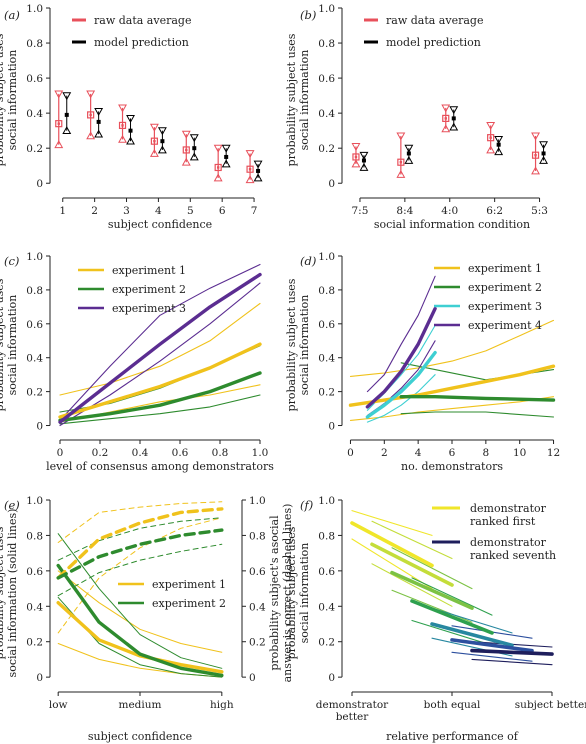 The height and width of the screenshot is (744, 586). I want to click on y-tick-label: 0.6, so click(34, 325).